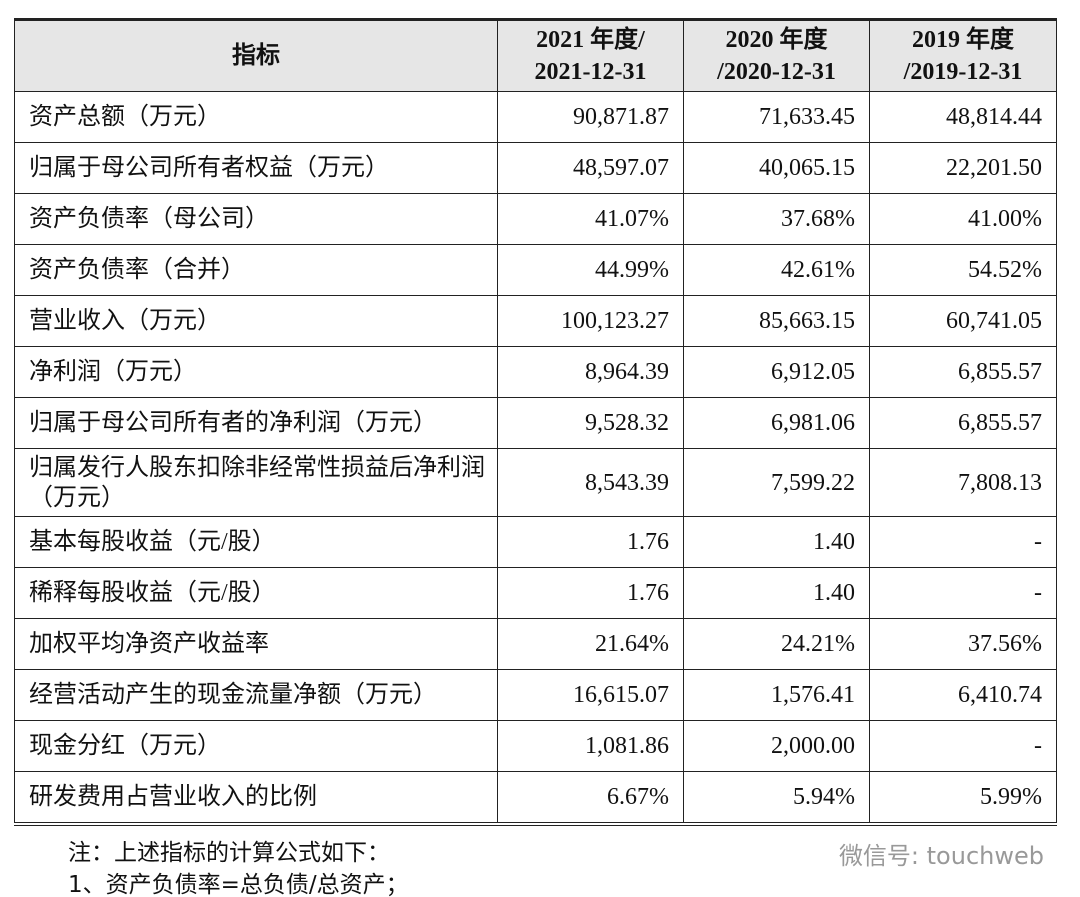 Image resolution: width=1080 pixels, height=897 pixels. I want to click on value-cell: 90,871.87, so click(590, 117).